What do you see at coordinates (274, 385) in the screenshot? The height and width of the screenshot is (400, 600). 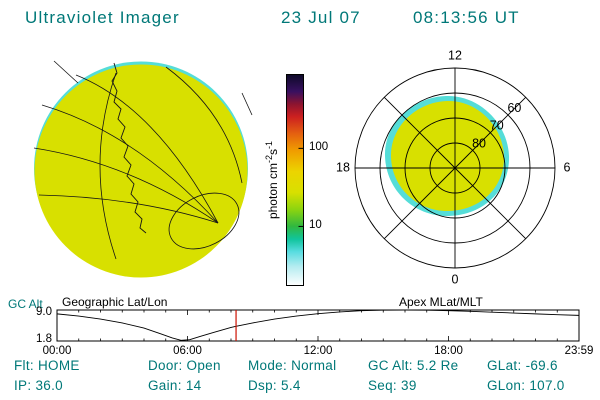 I see `dsp-value: Dsp: 5.4` at bounding box center [274, 385].